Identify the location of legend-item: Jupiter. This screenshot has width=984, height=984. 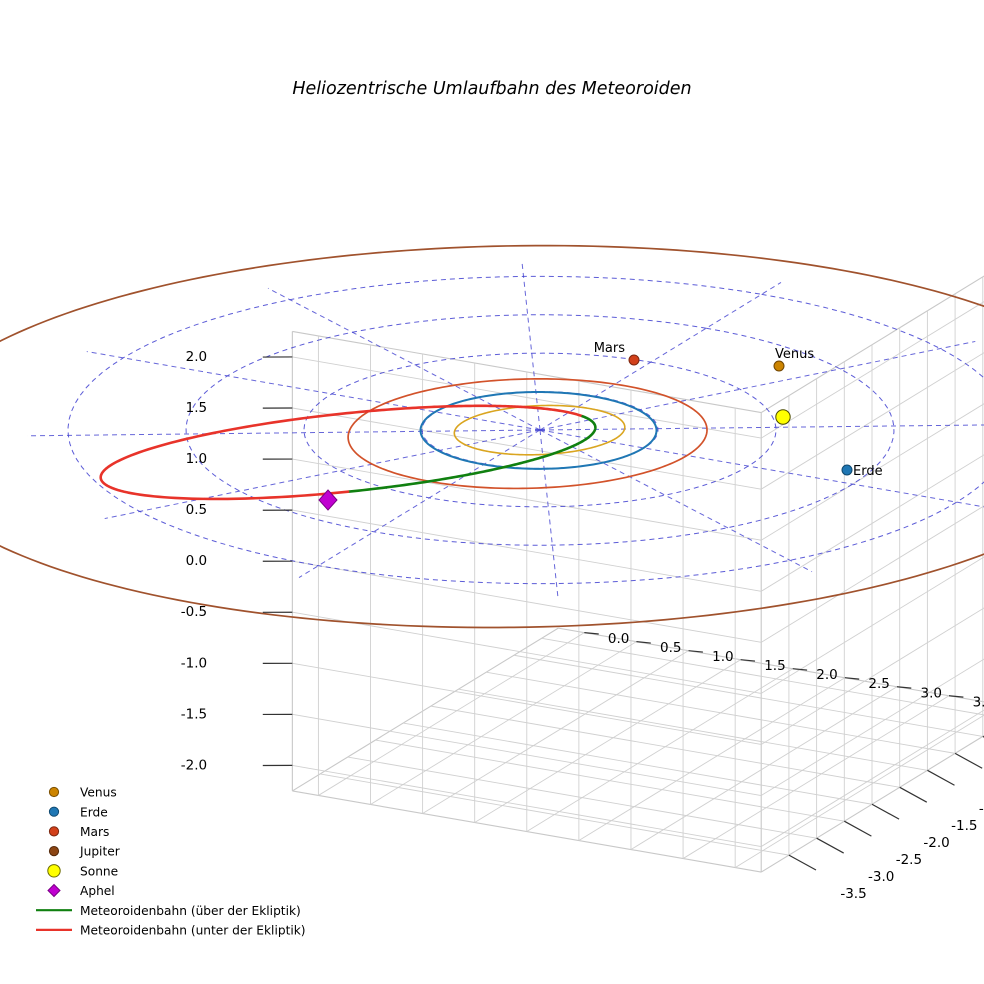
(84, 852).